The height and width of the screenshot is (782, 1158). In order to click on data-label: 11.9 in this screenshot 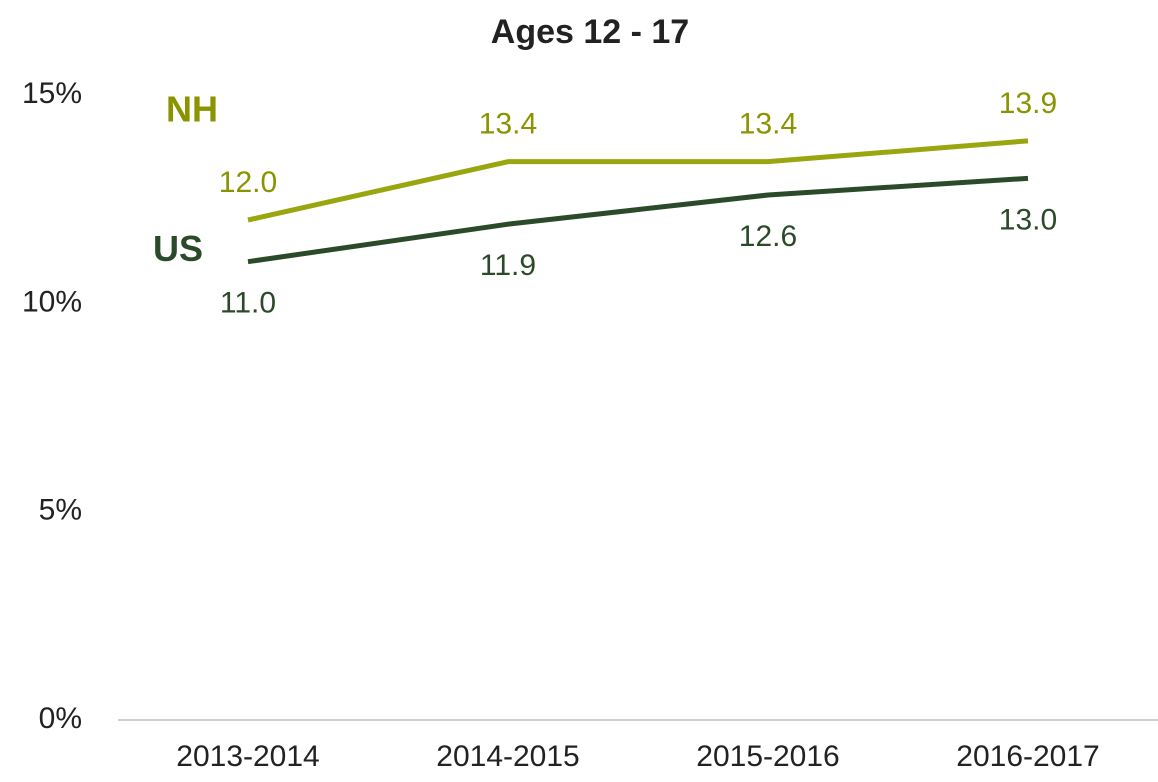, I will do `click(508, 265)`.